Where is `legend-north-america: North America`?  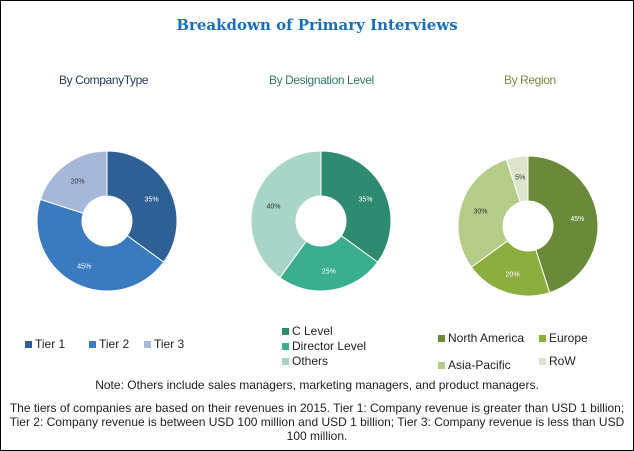 legend-north-america: North America is located at coordinates (481, 338).